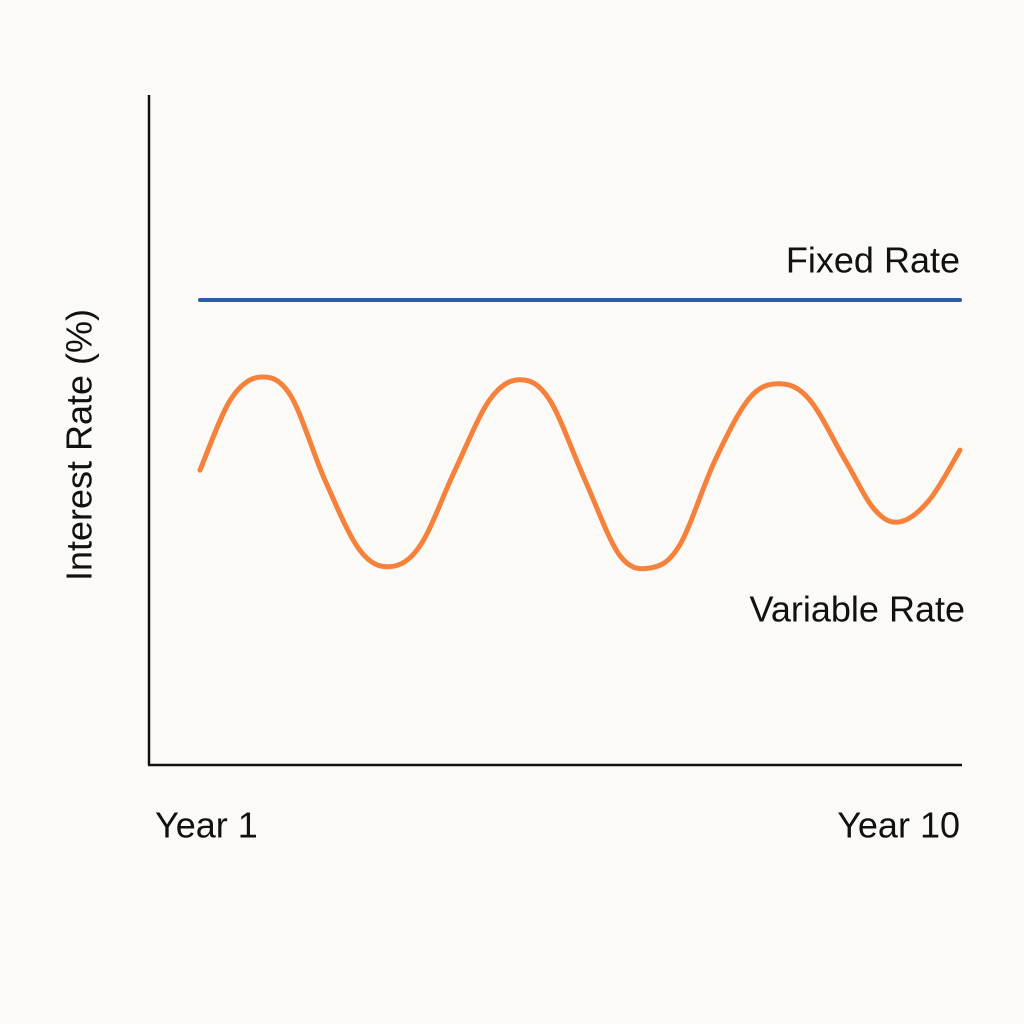  Describe the element at coordinates (79, 445) in the screenshot. I see `y-axis-label: Interest Rate (%)` at that location.